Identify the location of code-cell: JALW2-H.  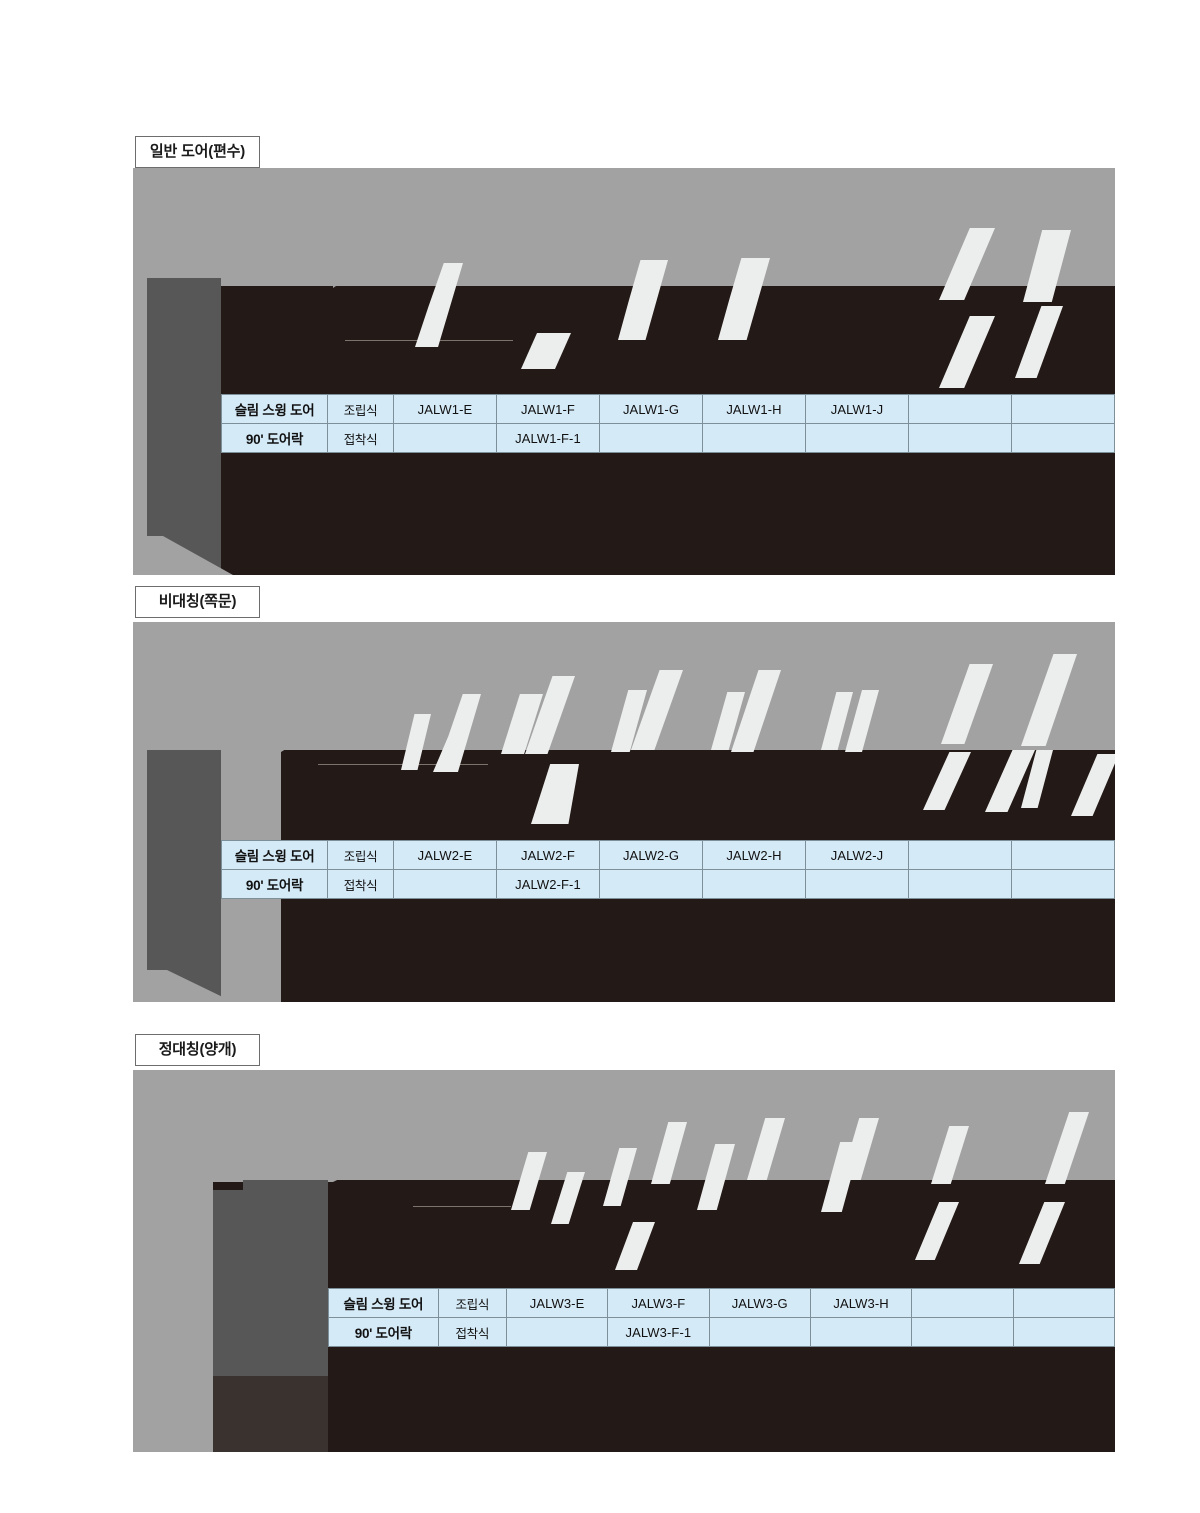
(754, 855).